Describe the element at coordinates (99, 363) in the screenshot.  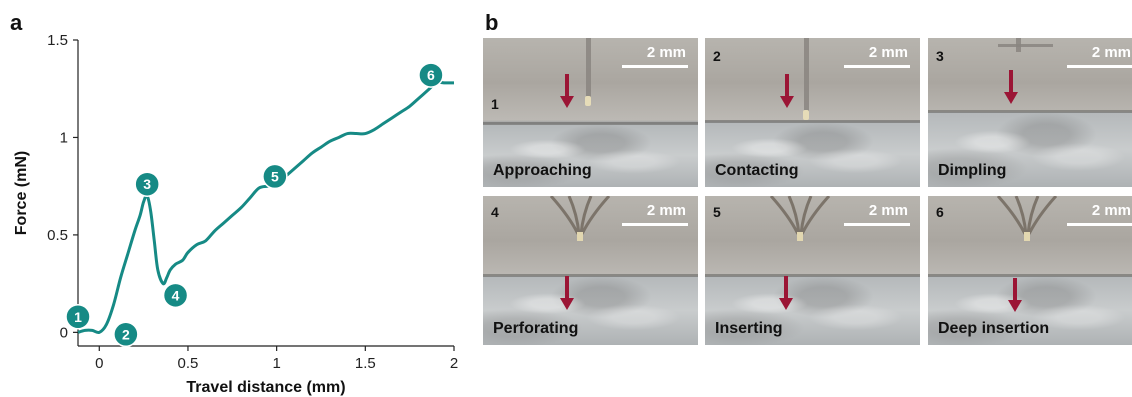
I see `x-tick-label: 0` at that location.